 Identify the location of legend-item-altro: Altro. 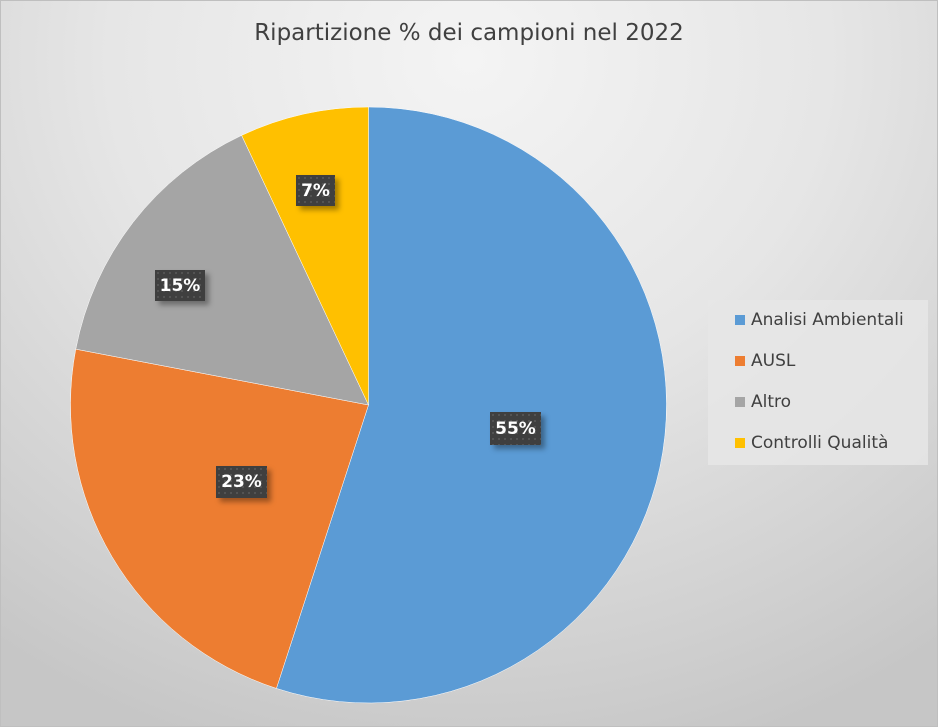
(763, 402).